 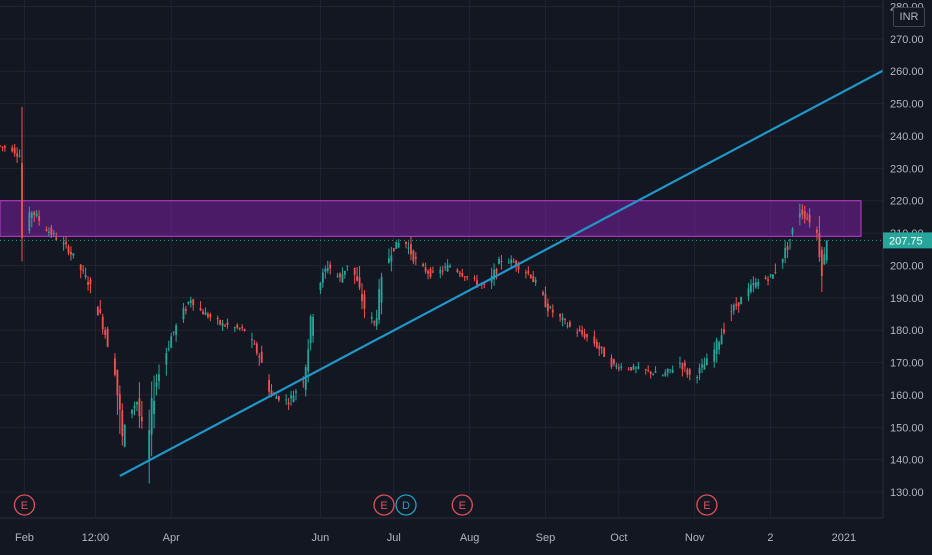 I want to click on dividend-marker: D, so click(x=406, y=505).